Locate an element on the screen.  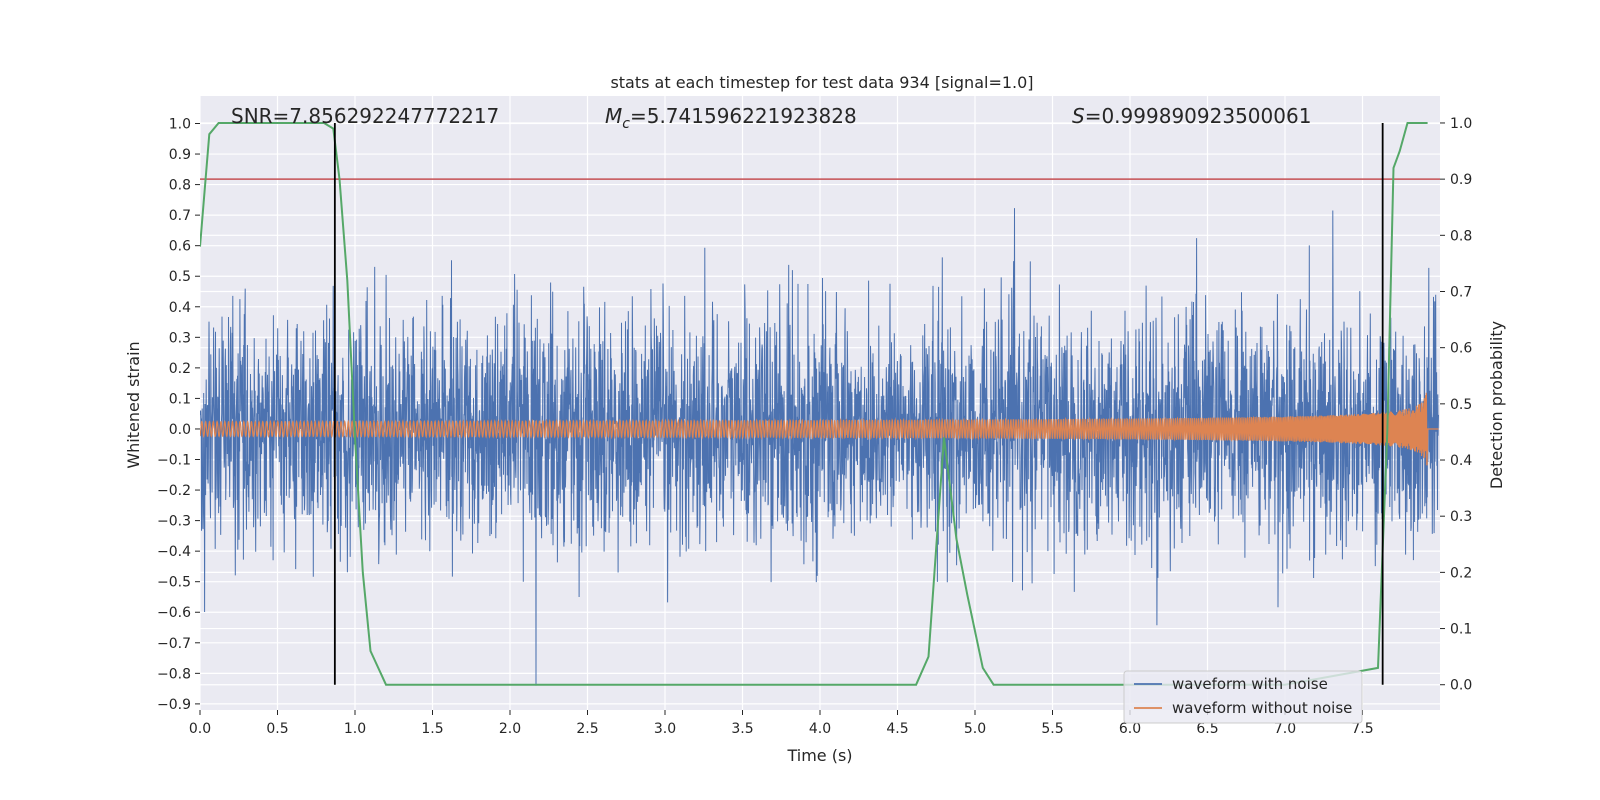
x-tick-label: 4.0 is located at coordinates (820, 729).